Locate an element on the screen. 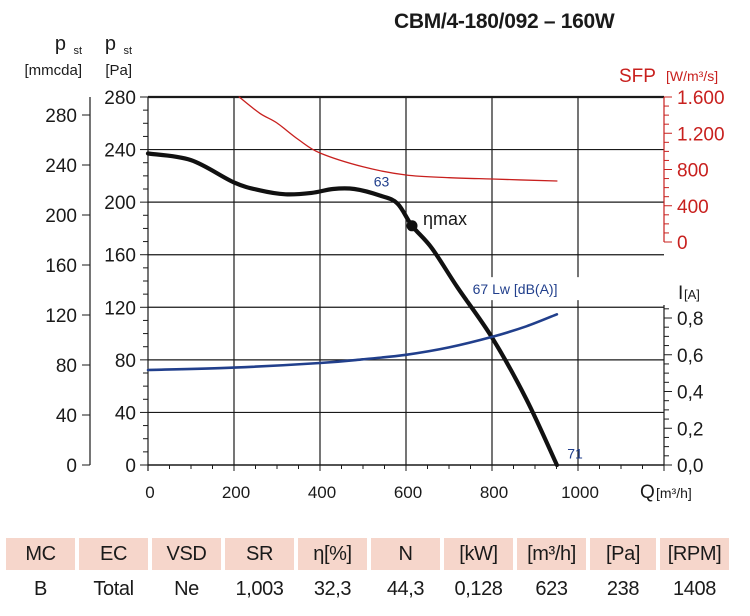 The image size is (750, 616). x-tick-label: 600 is located at coordinates (408, 492).